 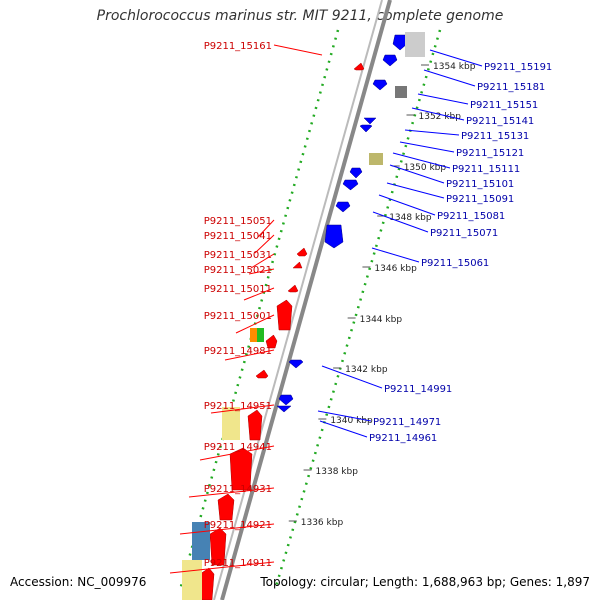 What do you see at coordinates (337, 472) in the screenshot?
I see `ruler-tick-label: 1338 kbp` at bounding box center [337, 472].